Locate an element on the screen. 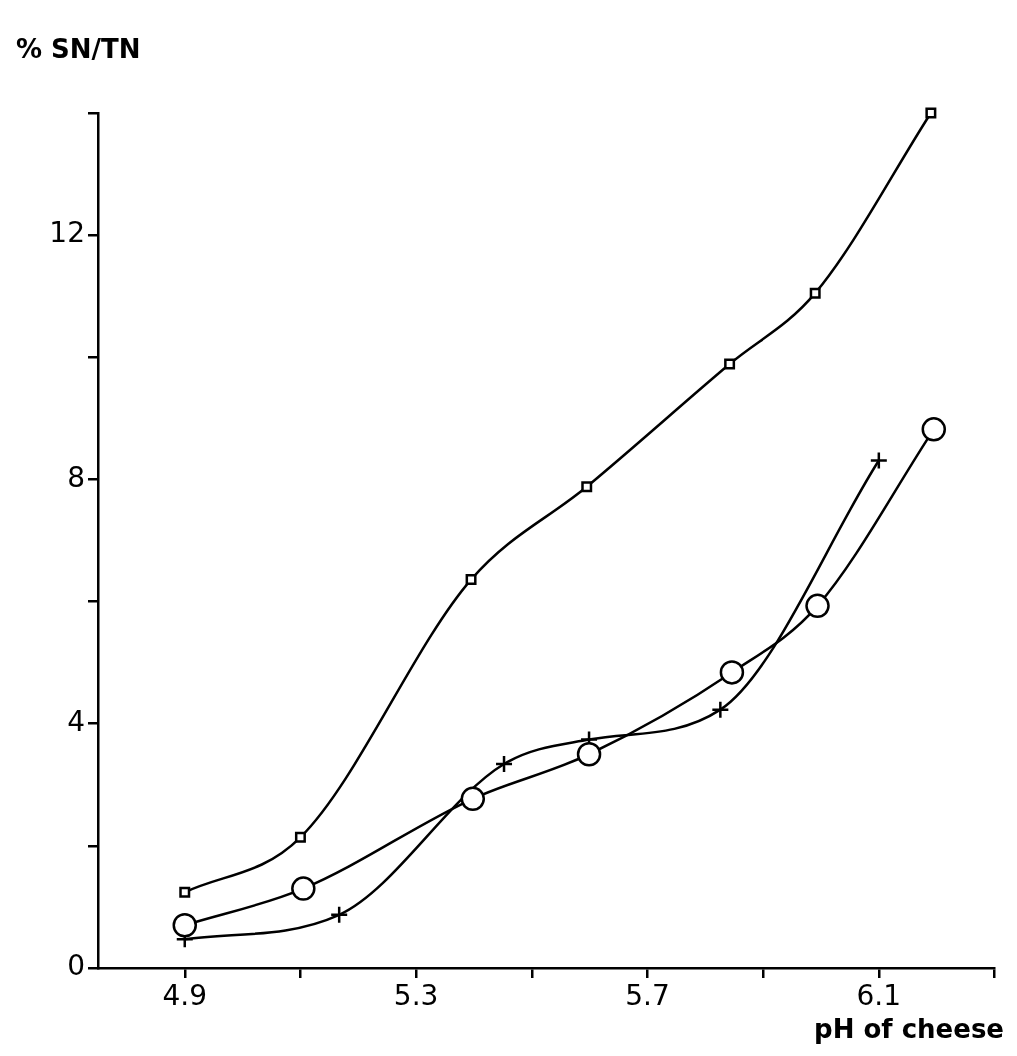 The height and width of the screenshot is (1056, 1017). x-tick-label: 6.1 is located at coordinates (879, 996).